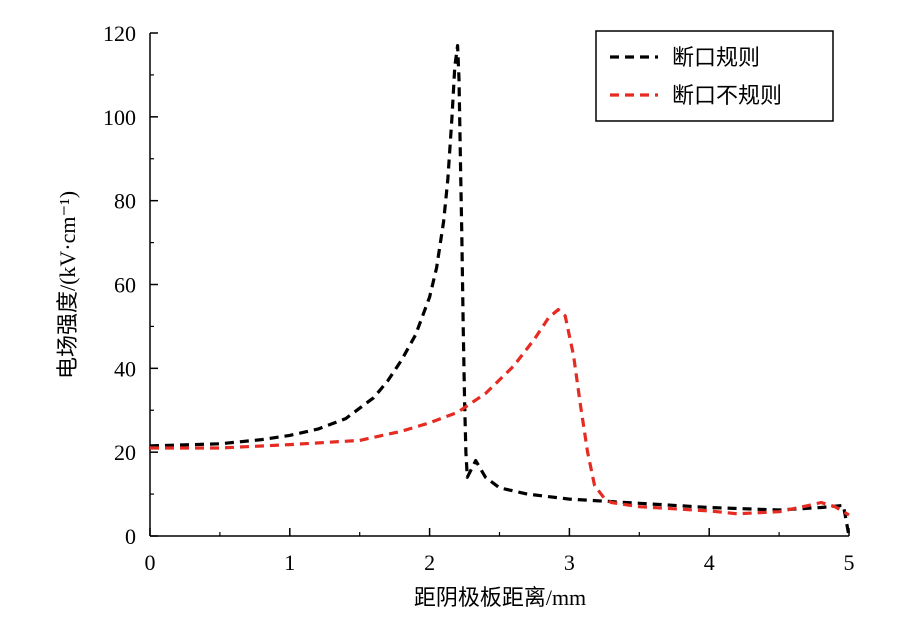  I want to click on x-tick-label: 2, so click(429, 562).